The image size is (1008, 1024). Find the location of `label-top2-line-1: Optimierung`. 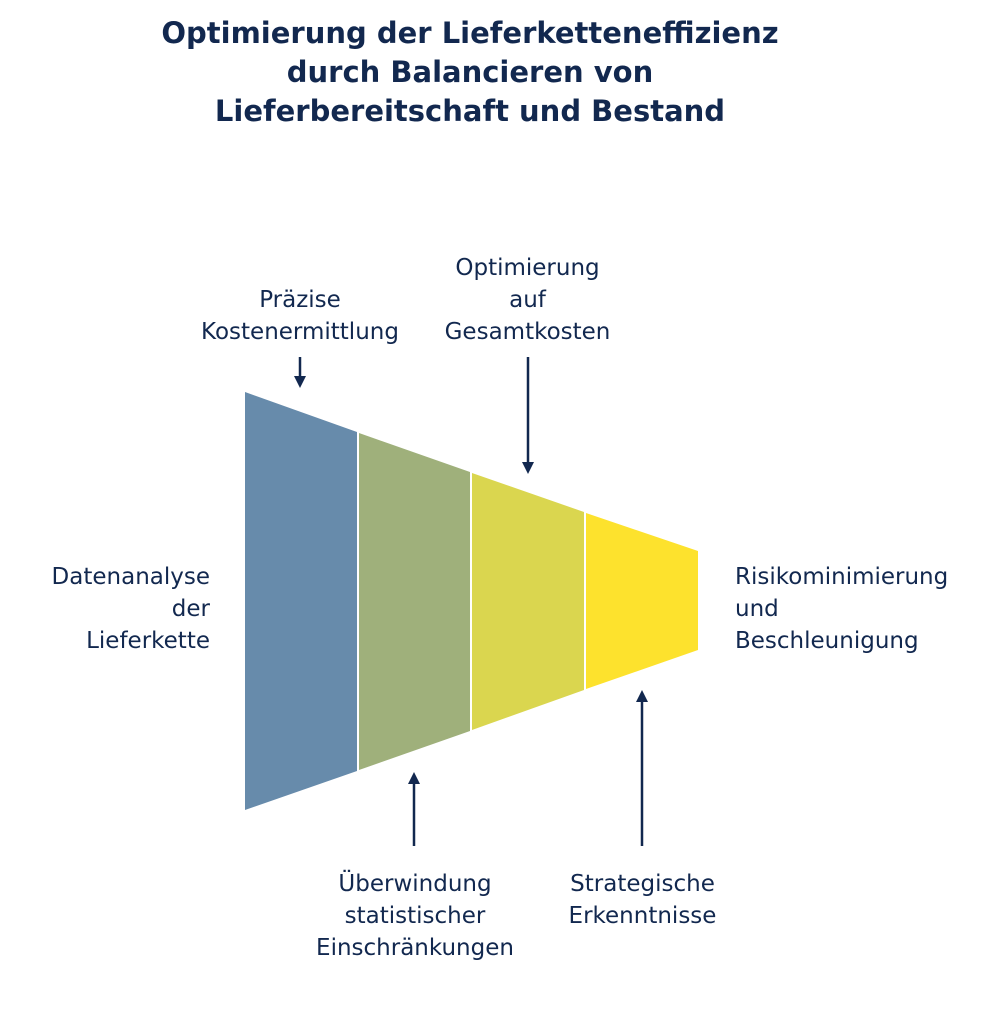

label-top2-line-1: Optimierung is located at coordinates (527, 268).